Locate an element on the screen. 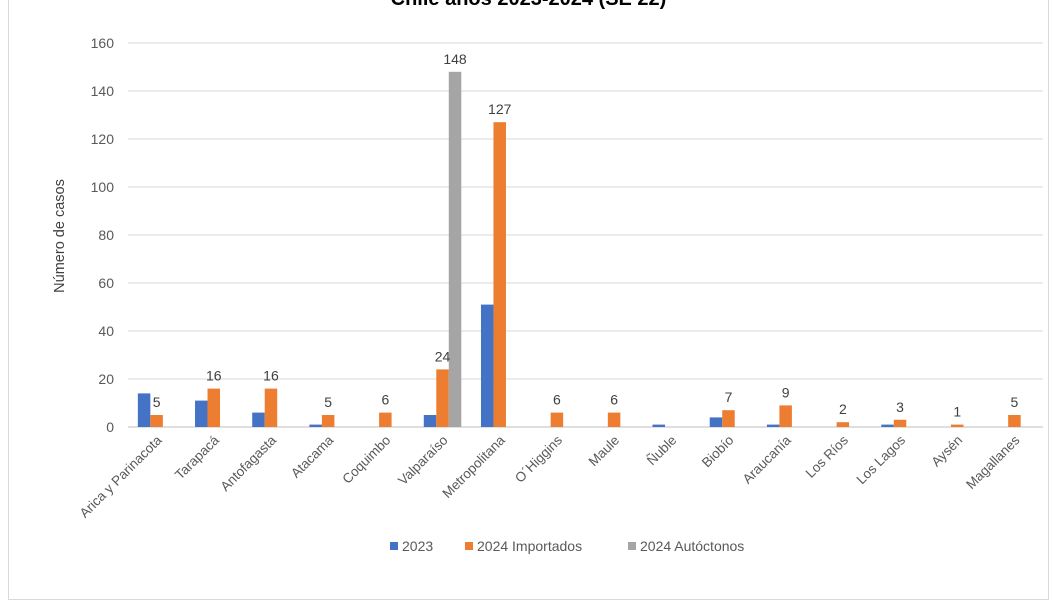 The height and width of the screenshot is (607, 1057). x-tick-label: Maule is located at coordinates (604, 451).